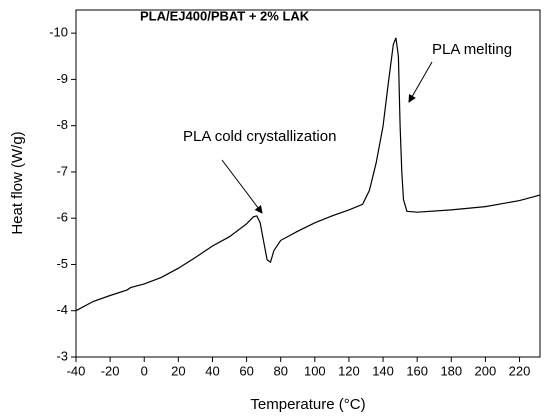  What do you see at coordinates (486, 370) in the screenshot?
I see `x-tick-label: 200` at bounding box center [486, 370].